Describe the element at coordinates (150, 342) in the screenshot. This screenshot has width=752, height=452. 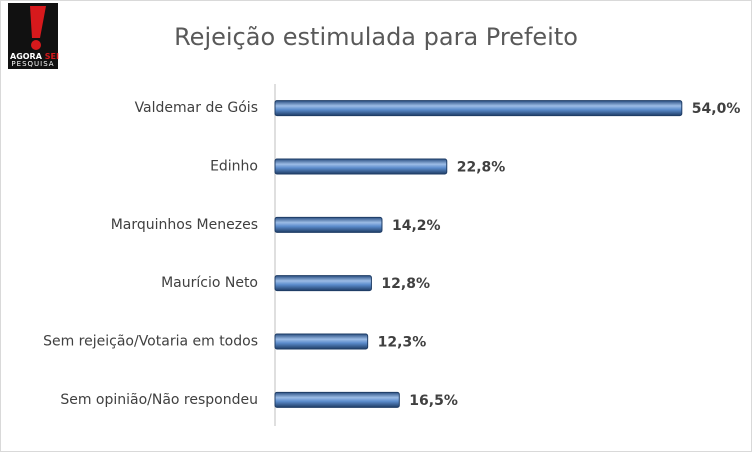
I see `y-tick-label: Sem rejeição/Votaria em todos` at that location.